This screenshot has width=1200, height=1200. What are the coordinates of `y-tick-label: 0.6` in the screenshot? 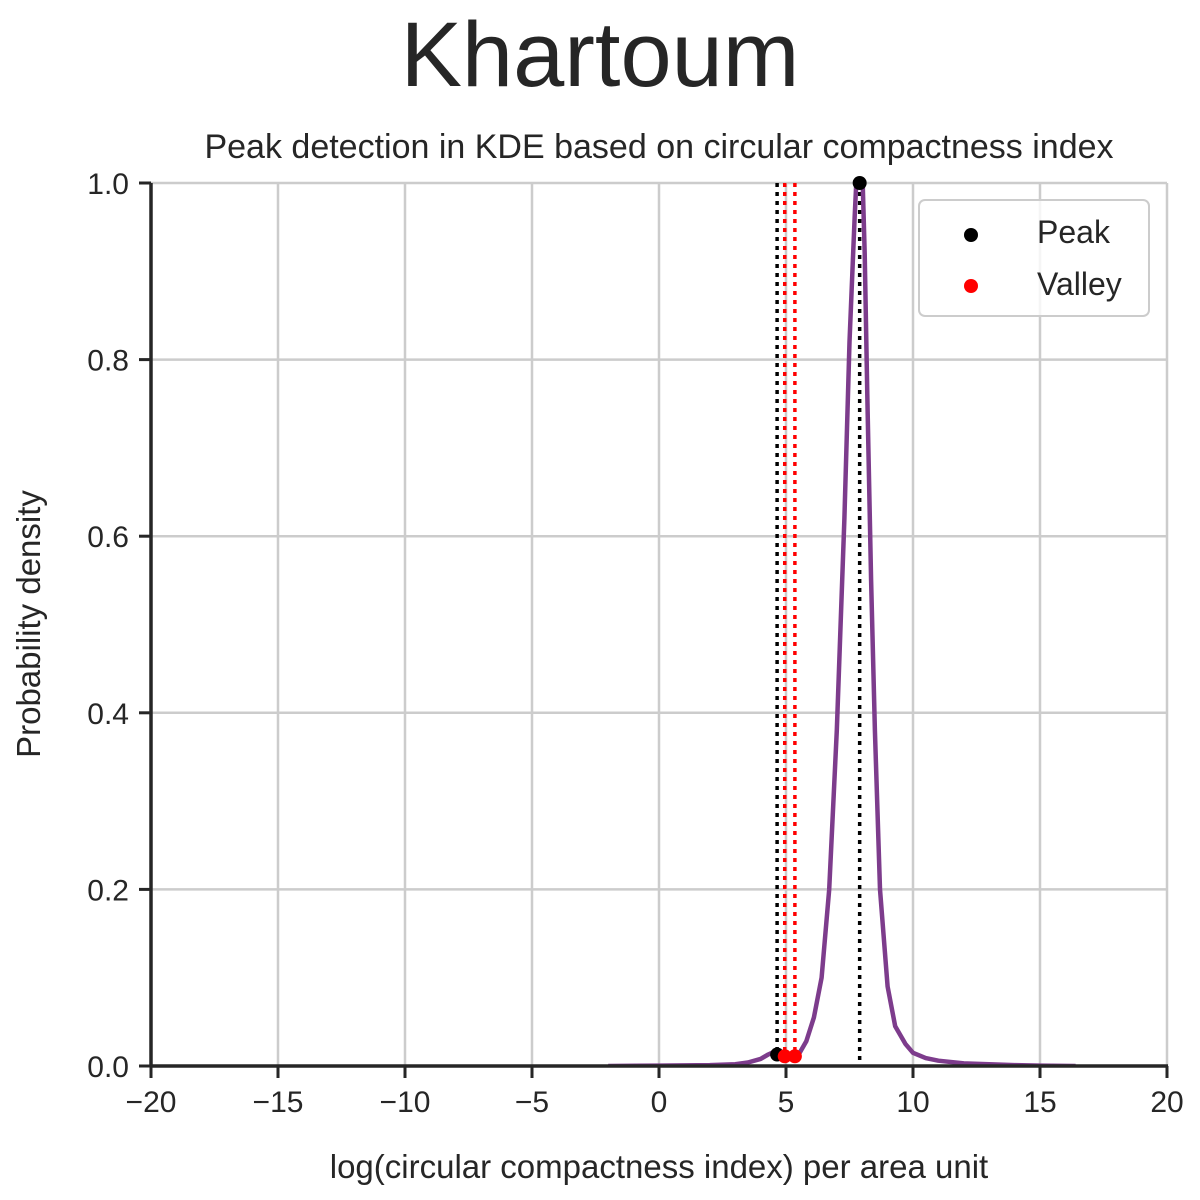 It's located at (108, 537).